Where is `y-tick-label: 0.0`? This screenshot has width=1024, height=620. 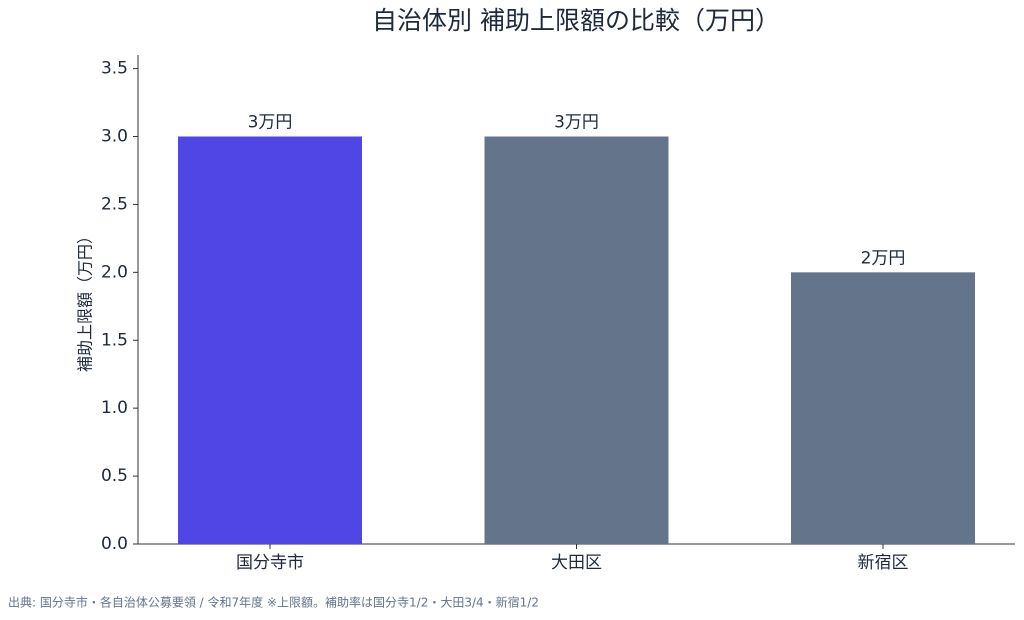 y-tick-label: 0.0 is located at coordinates (114, 544).